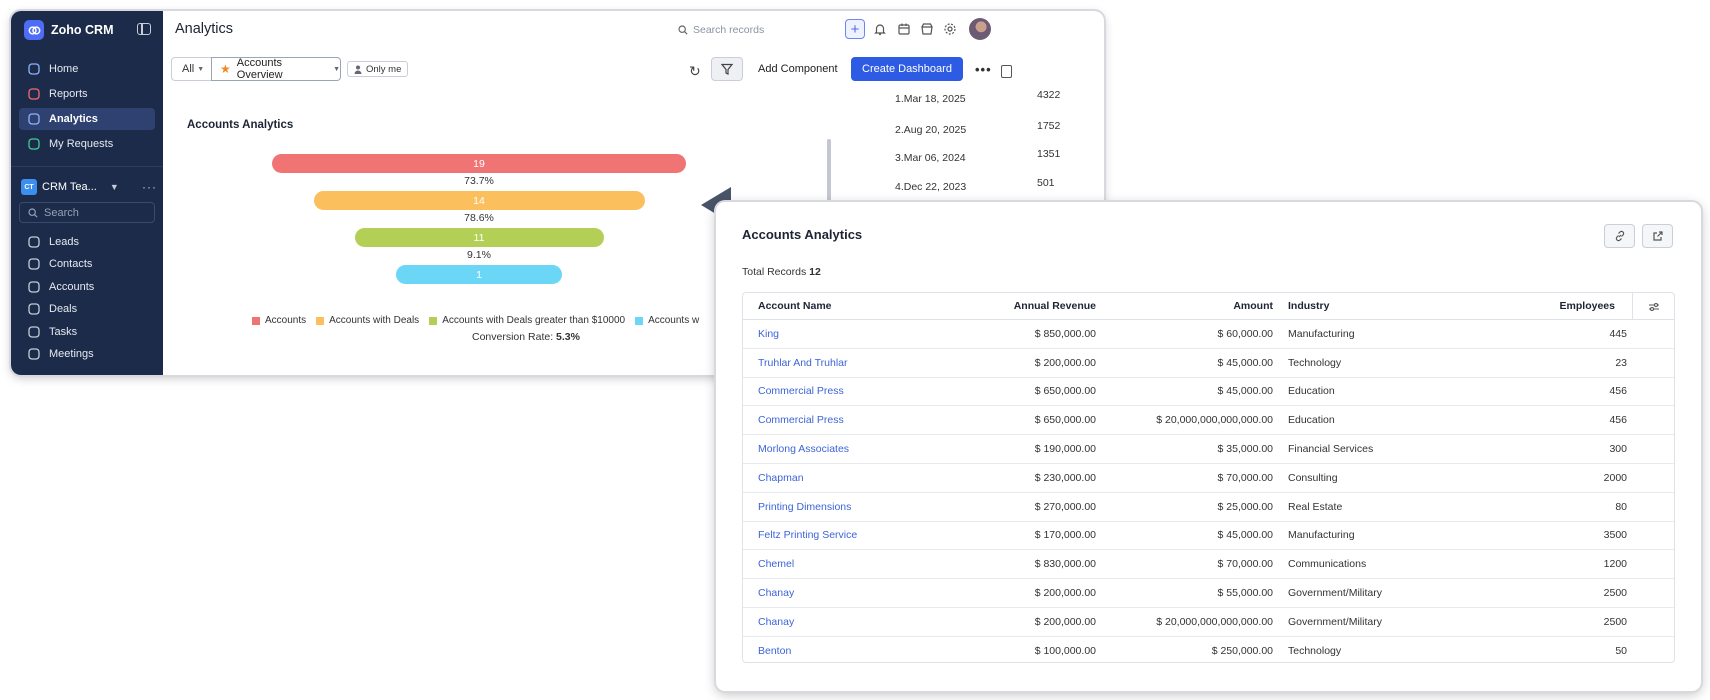 The image size is (1710, 700). I want to click on legend-item: Accounts with Deals greater than $10000, so click(527, 320).